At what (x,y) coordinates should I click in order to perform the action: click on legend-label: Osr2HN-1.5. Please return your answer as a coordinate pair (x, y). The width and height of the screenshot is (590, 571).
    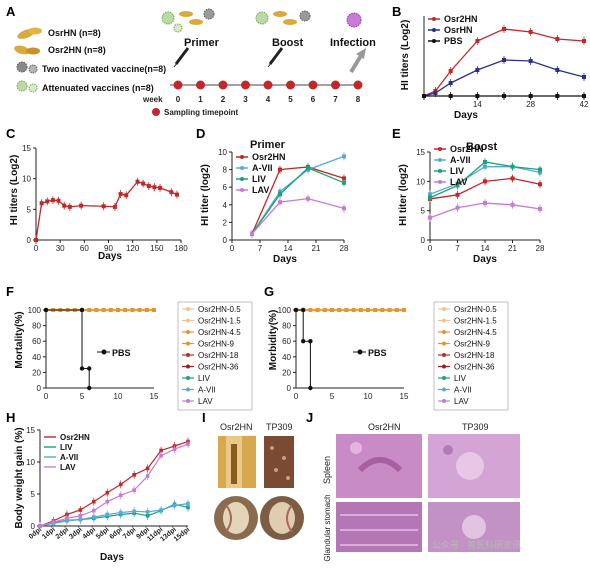
    Looking at the image, I should click on (219, 321).